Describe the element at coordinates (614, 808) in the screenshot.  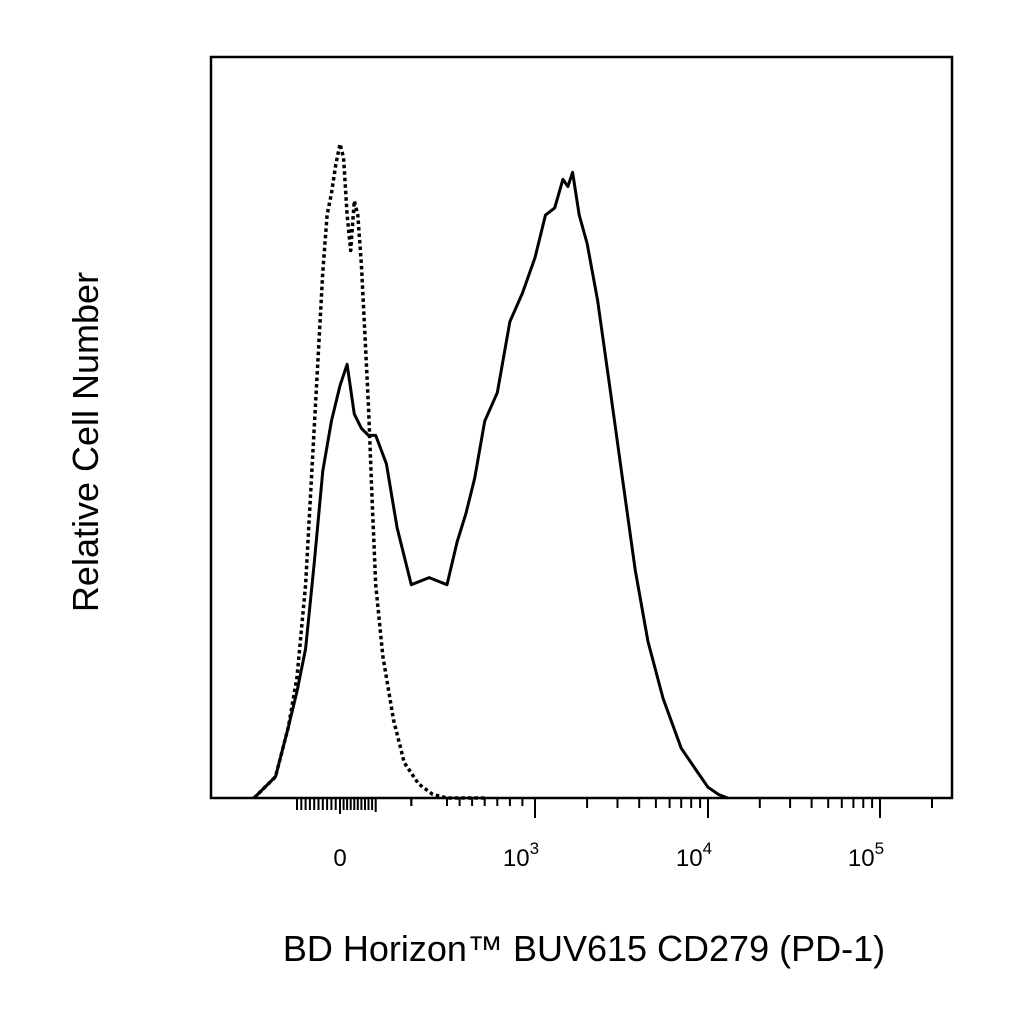
I see `x-minor-ticks` at that location.